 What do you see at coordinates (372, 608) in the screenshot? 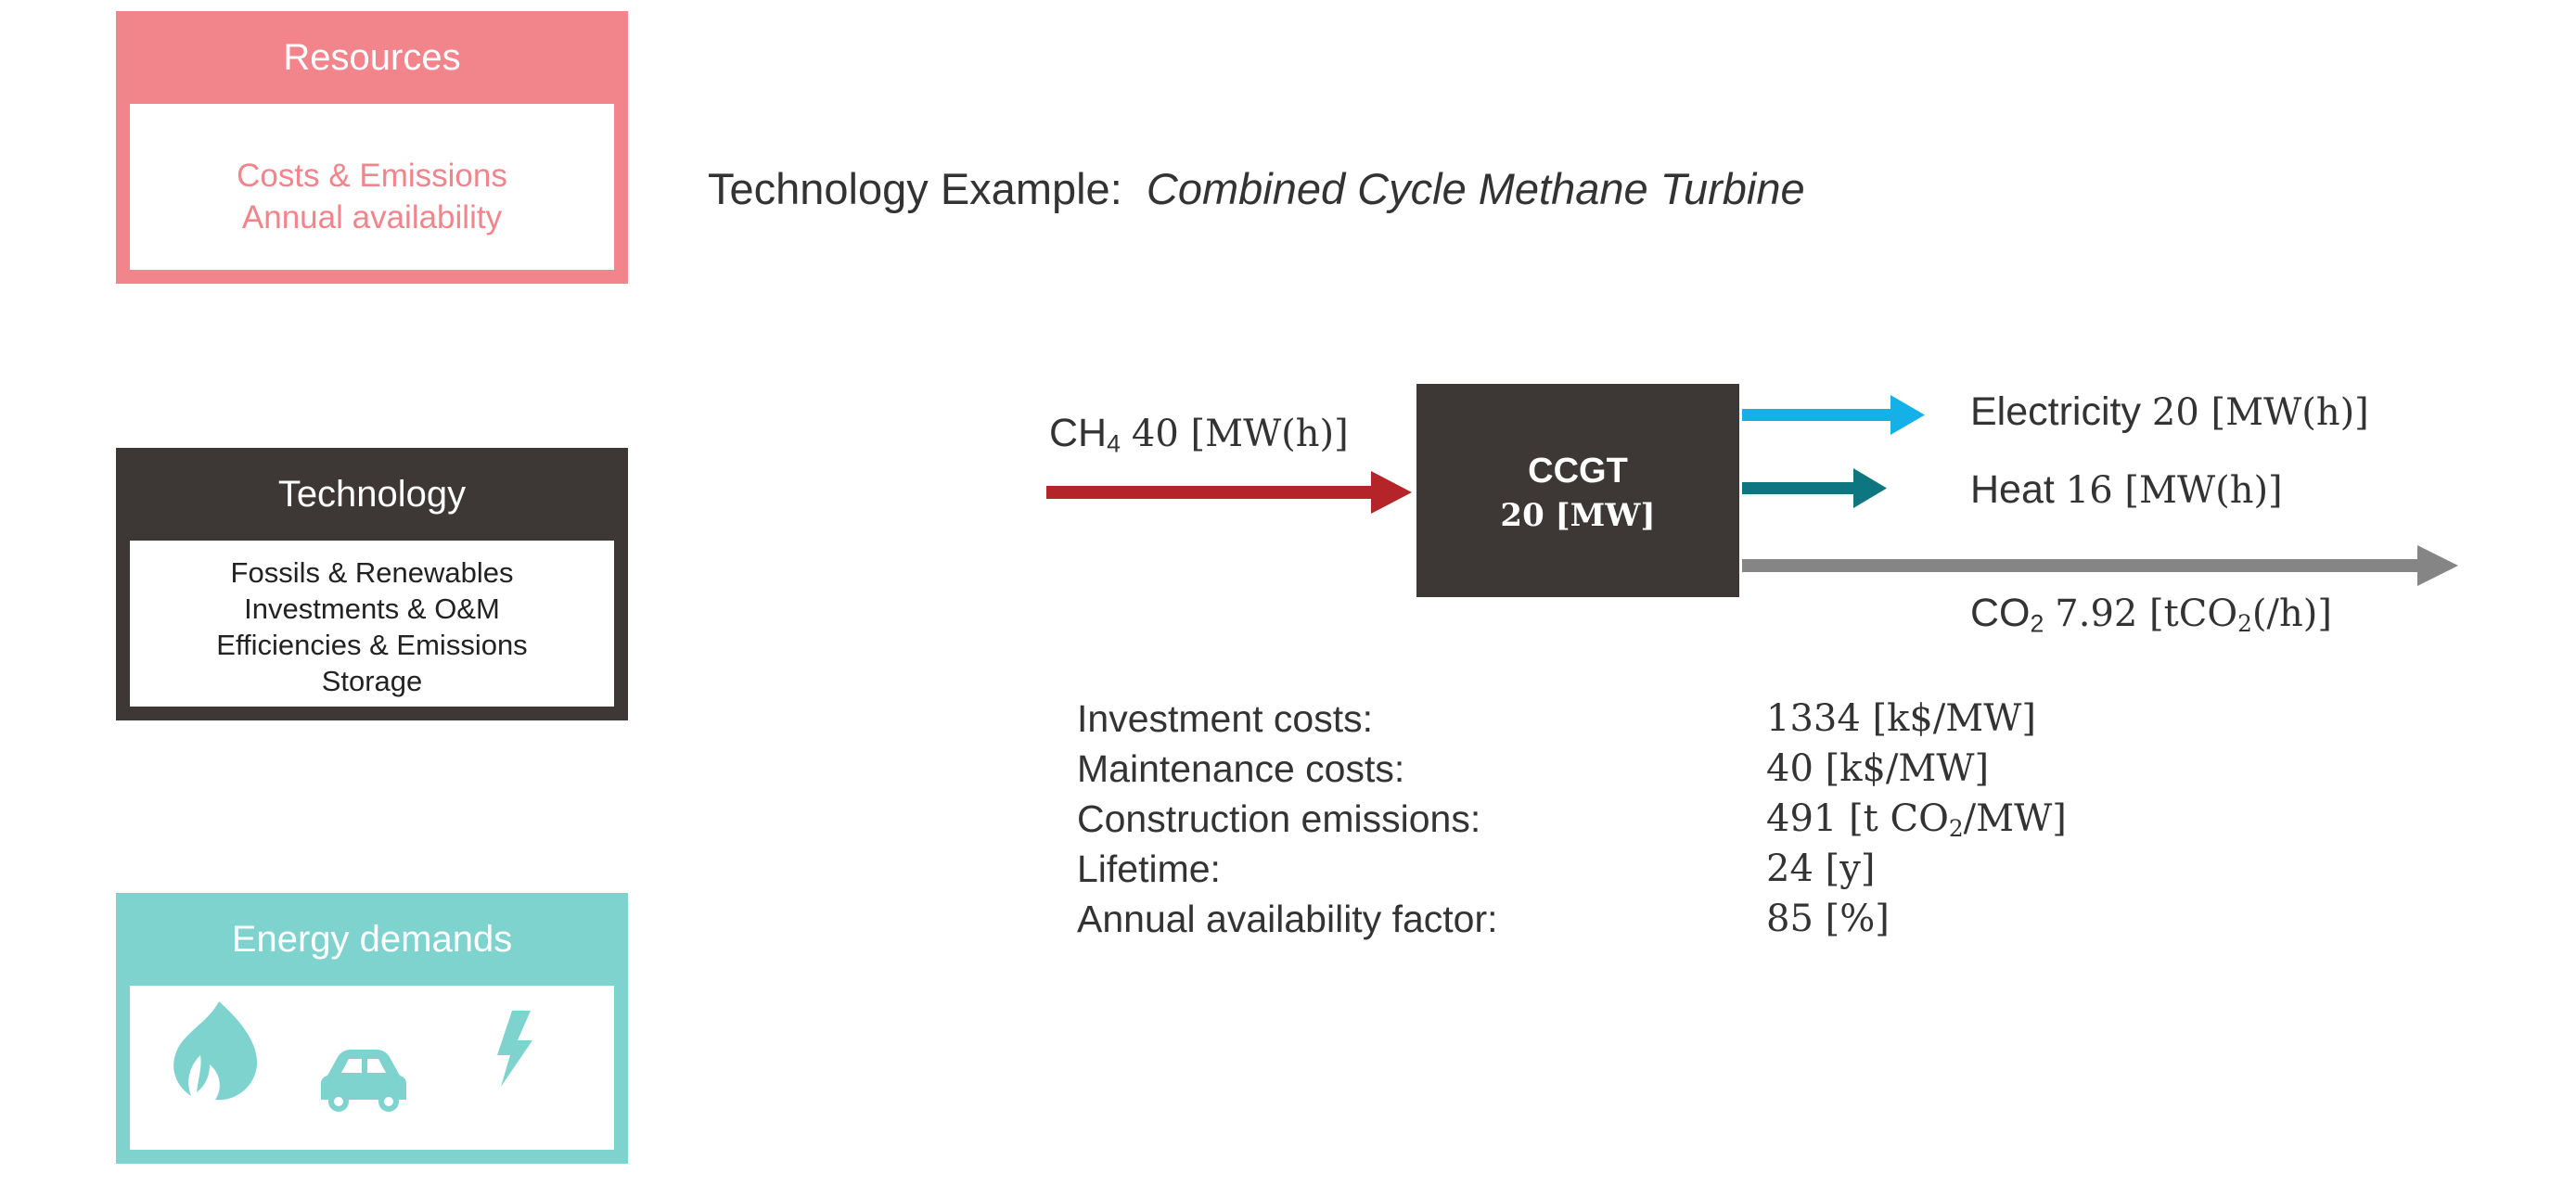
I see `technology-line: Investments & O&M` at bounding box center [372, 608].